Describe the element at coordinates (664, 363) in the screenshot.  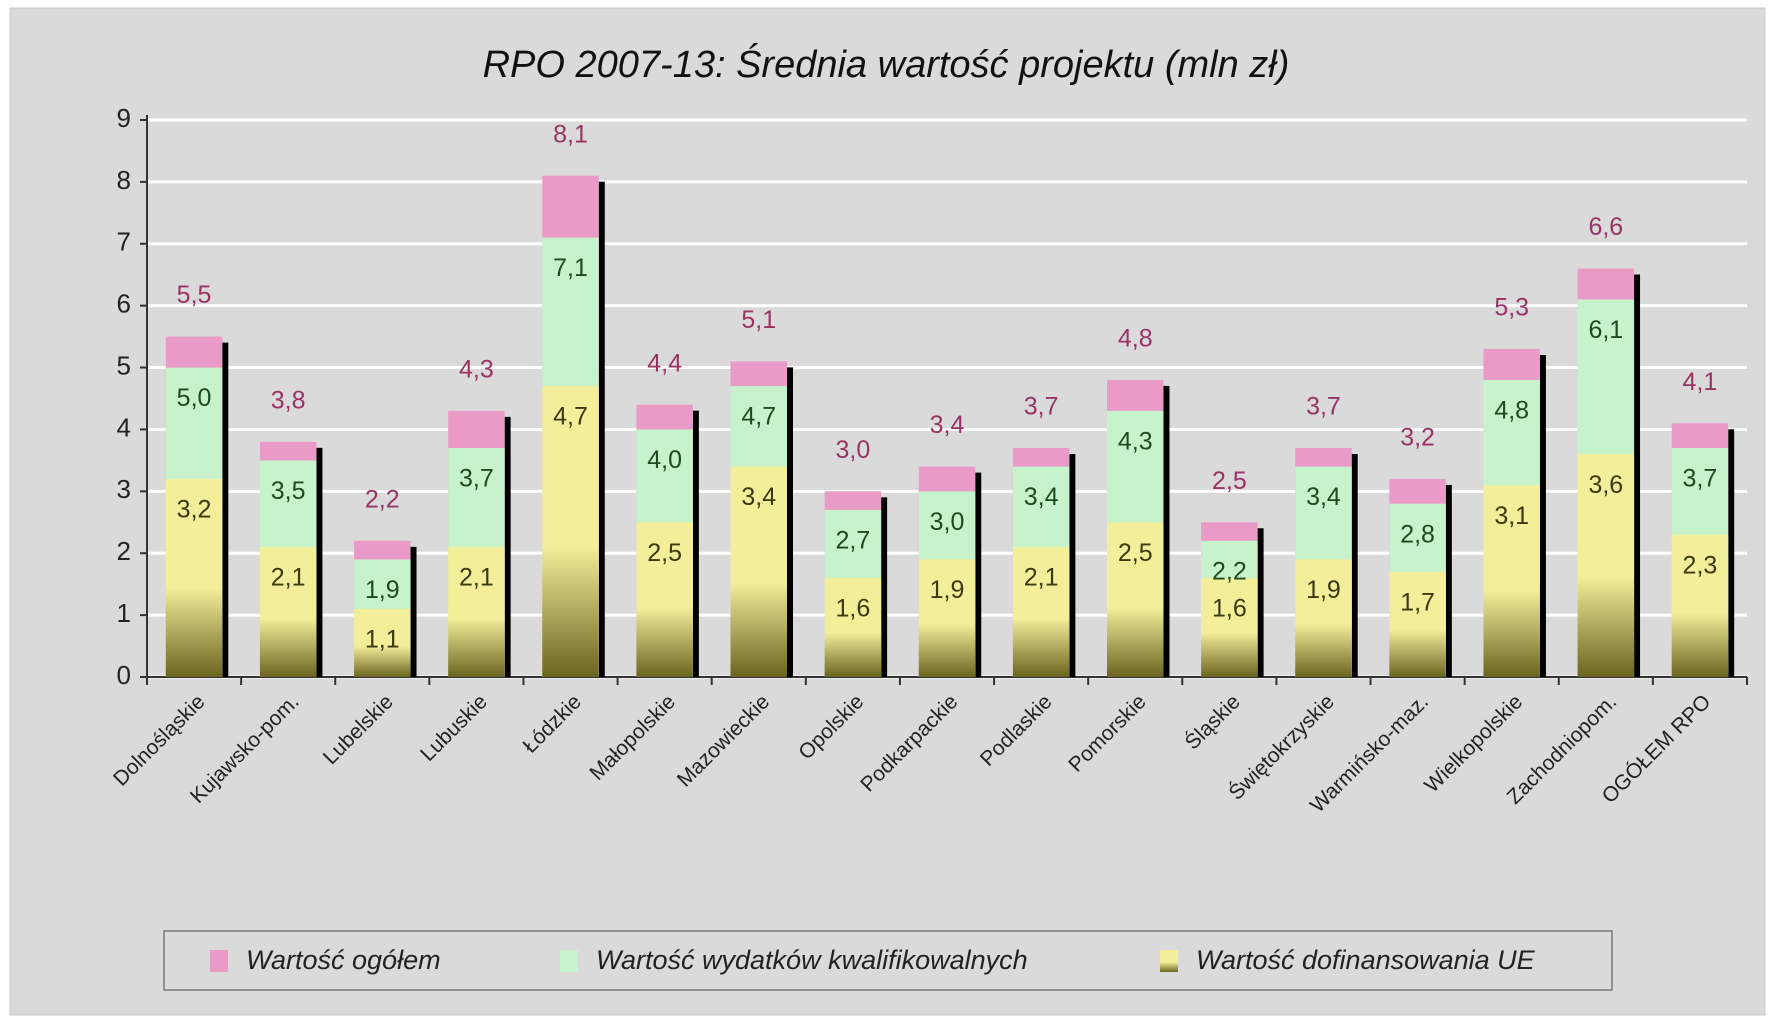
I see `value-label: 4,4` at that location.